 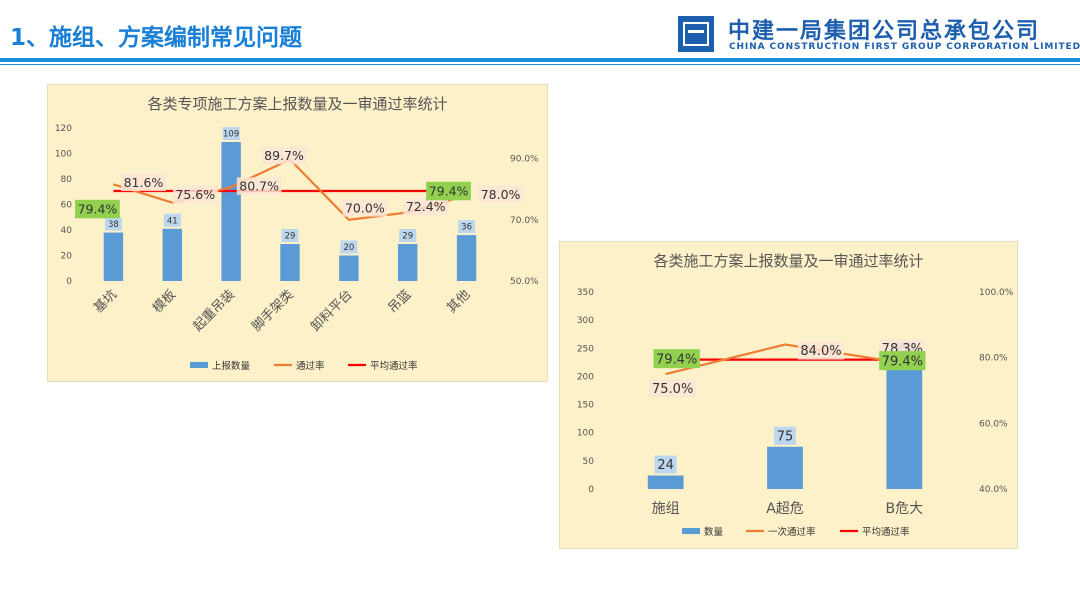 What do you see at coordinates (297, 104) in the screenshot?
I see `chart-title: 各类专项施工方案上报数量及一审通过率统计` at bounding box center [297, 104].